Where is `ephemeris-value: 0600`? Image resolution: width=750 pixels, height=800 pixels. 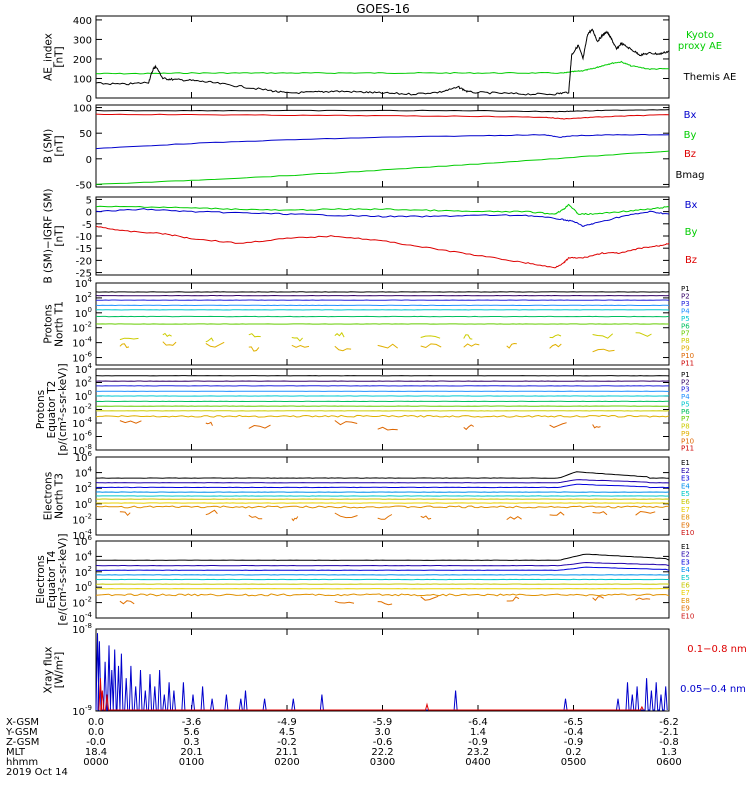
ephemeris-value: 0600 is located at coordinates (668, 762).